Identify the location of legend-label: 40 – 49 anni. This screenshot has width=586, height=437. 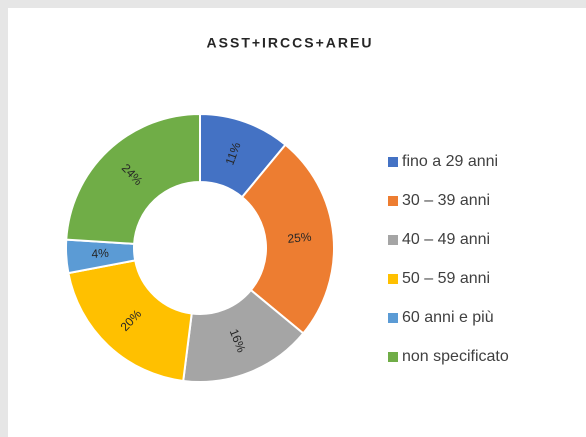
(446, 239).